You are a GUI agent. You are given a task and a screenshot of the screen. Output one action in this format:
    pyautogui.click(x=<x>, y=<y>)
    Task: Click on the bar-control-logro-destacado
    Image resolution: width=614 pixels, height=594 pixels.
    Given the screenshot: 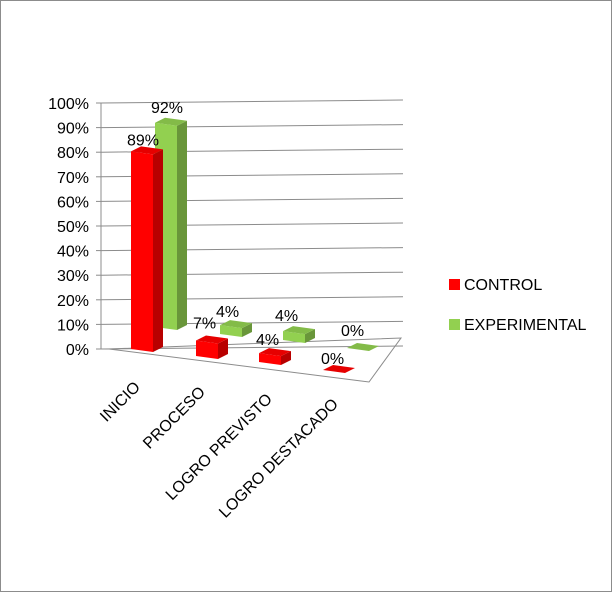 What is the action you would take?
    pyautogui.click(x=339, y=369)
    